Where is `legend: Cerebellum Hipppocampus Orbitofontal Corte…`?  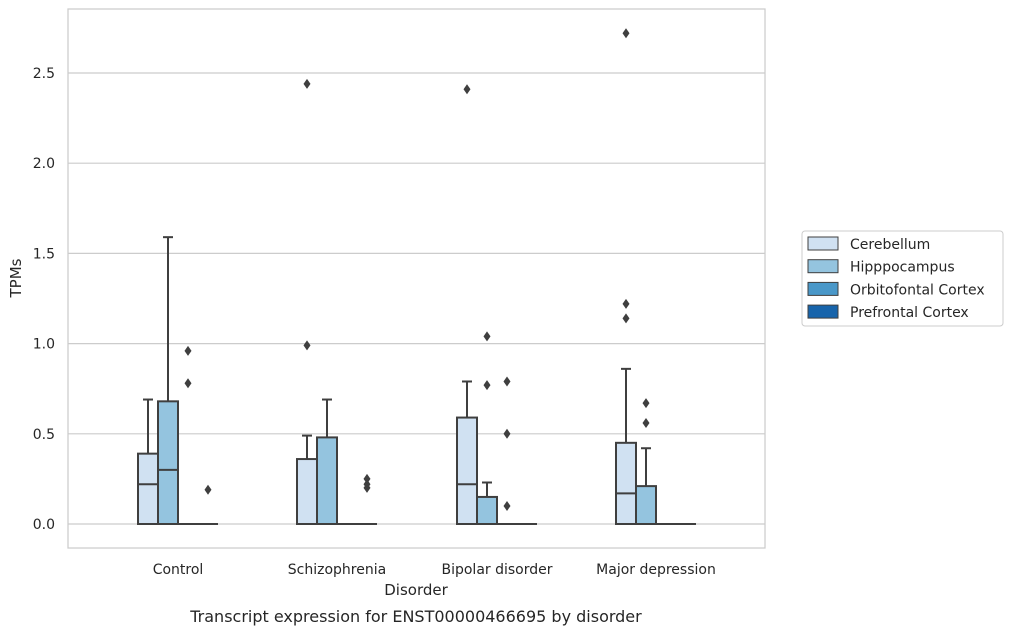
legend: Cerebellum Hipppocampus Orbitofontal Corte… is located at coordinates (902, 278).